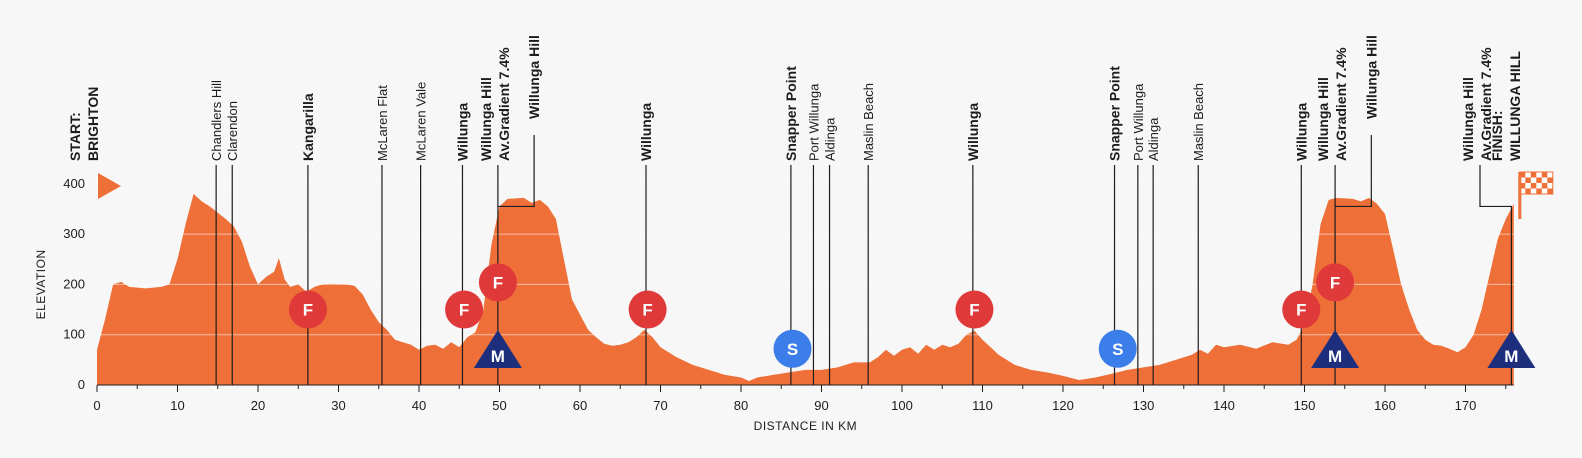 The height and width of the screenshot is (458, 1582). What do you see at coordinates (74, 283) in the screenshot?
I see `y-tick-label-200: 200` at bounding box center [74, 283].